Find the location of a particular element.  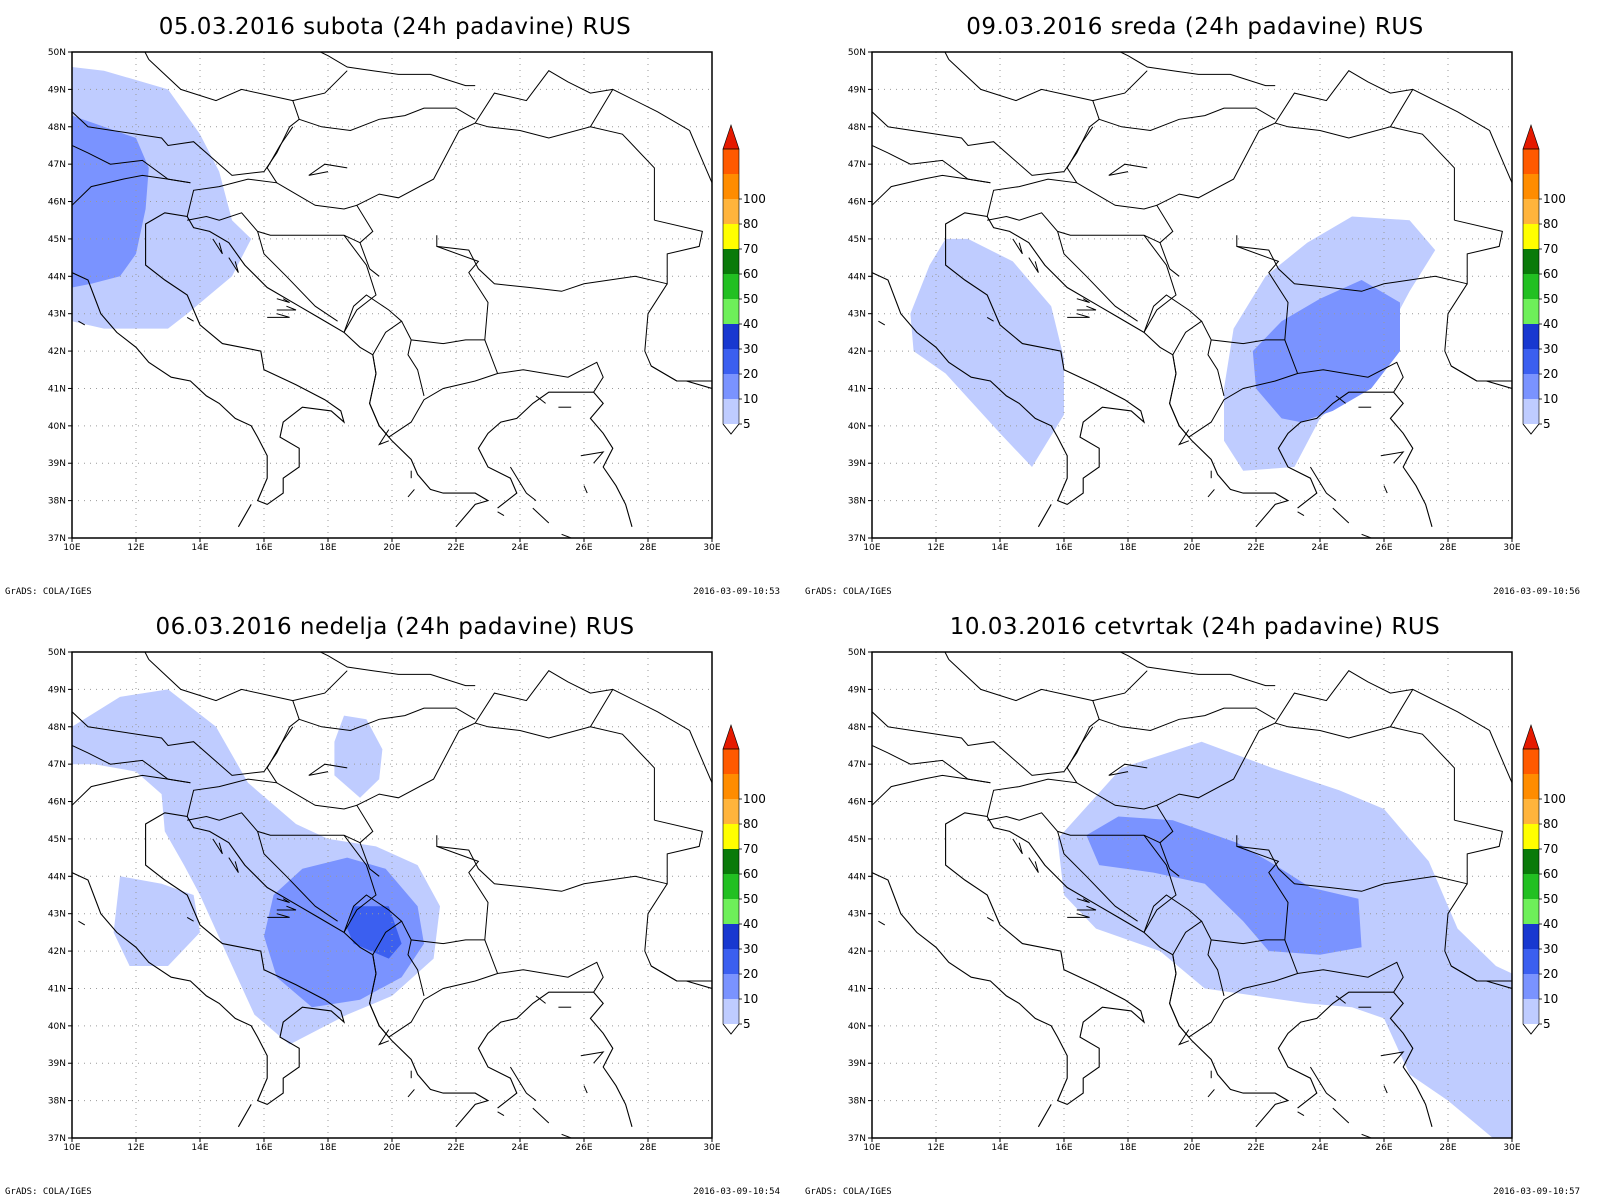

lon-label: 16E is located at coordinates (263, 1148).